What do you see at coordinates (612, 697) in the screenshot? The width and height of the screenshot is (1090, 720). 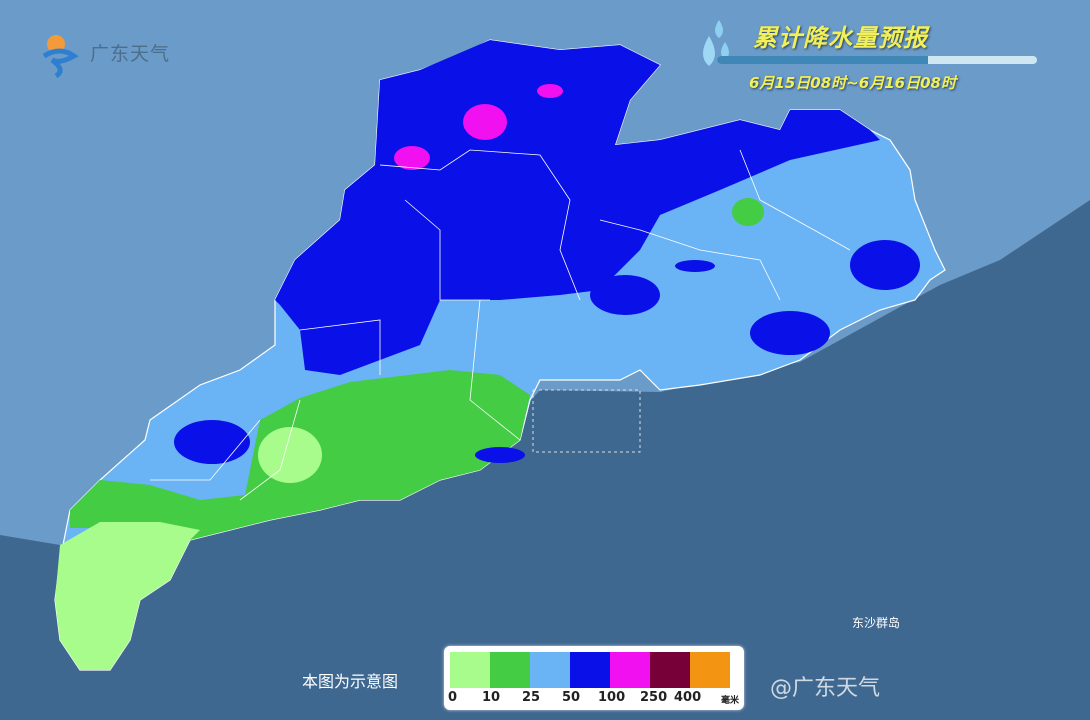 I see `legend-label: 100` at bounding box center [612, 697].